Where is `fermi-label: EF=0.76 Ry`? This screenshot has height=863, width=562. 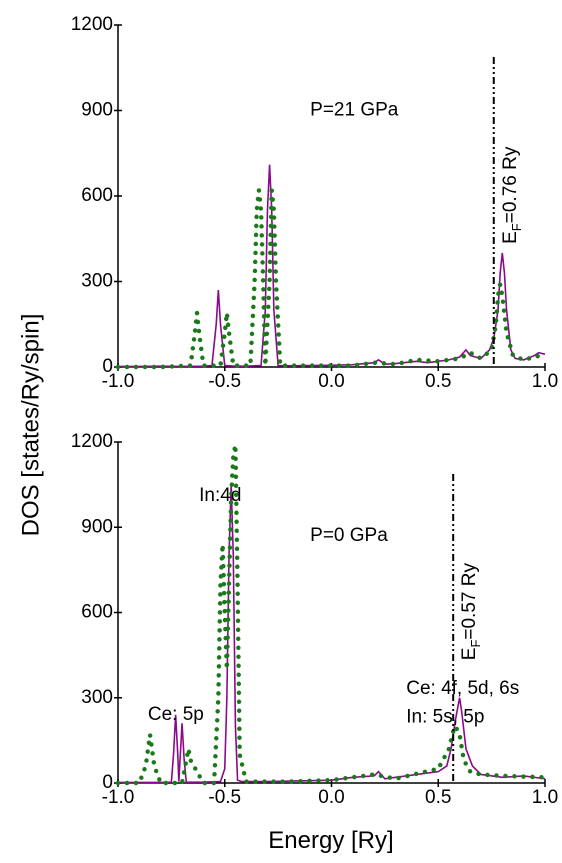 fermi-label: EF=0.76 Ry is located at coordinates (512, 195).